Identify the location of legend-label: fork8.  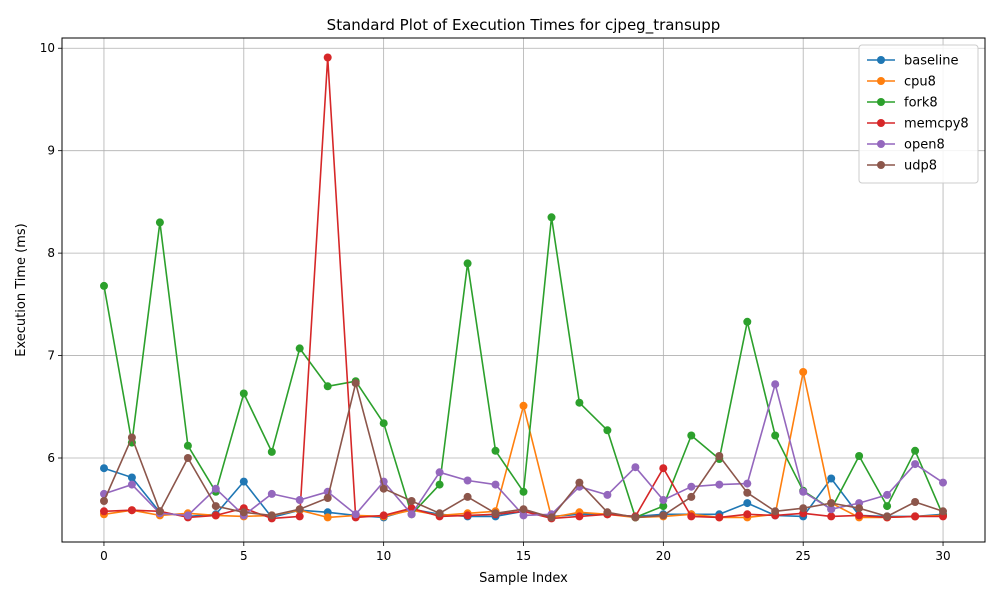
(921, 103).